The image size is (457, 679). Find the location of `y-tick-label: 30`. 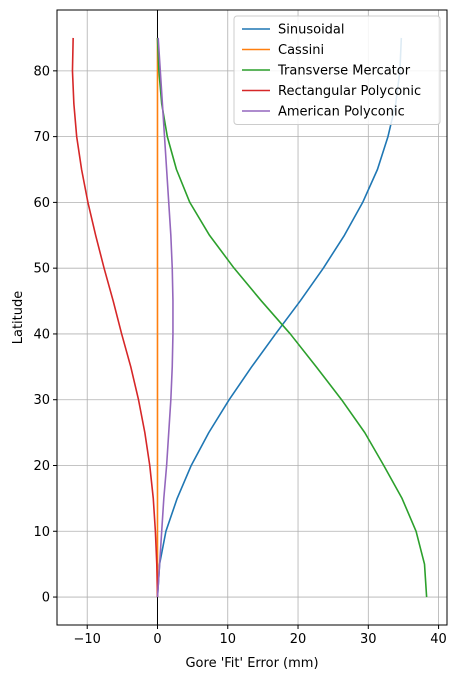

y-tick-label: 30 is located at coordinates (41, 400).